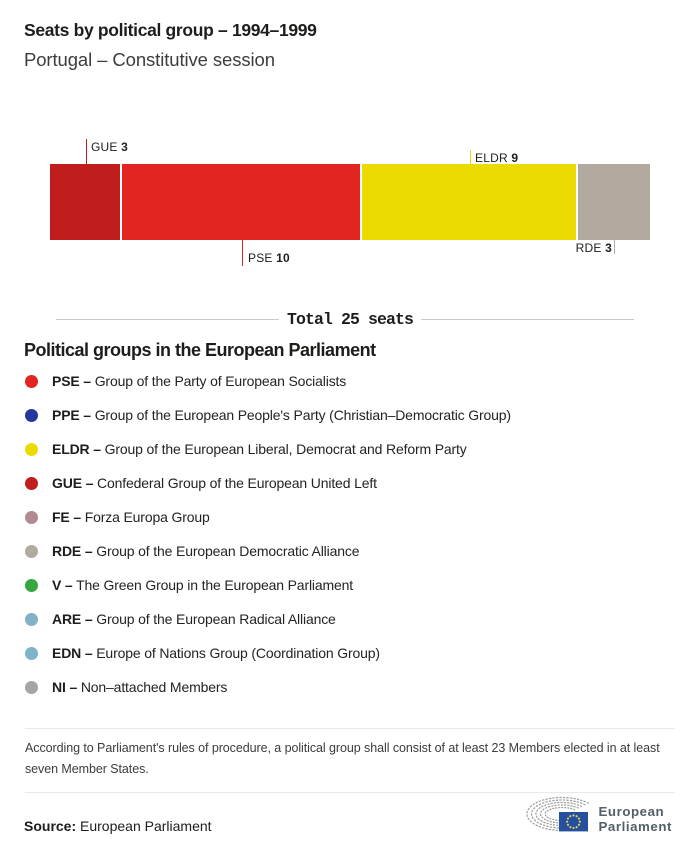 The image size is (700, 852). What do you see at coordinates (636, 826) in the screenshot?
I see `svg-text: Parliament` at bounding box center [636, 826].